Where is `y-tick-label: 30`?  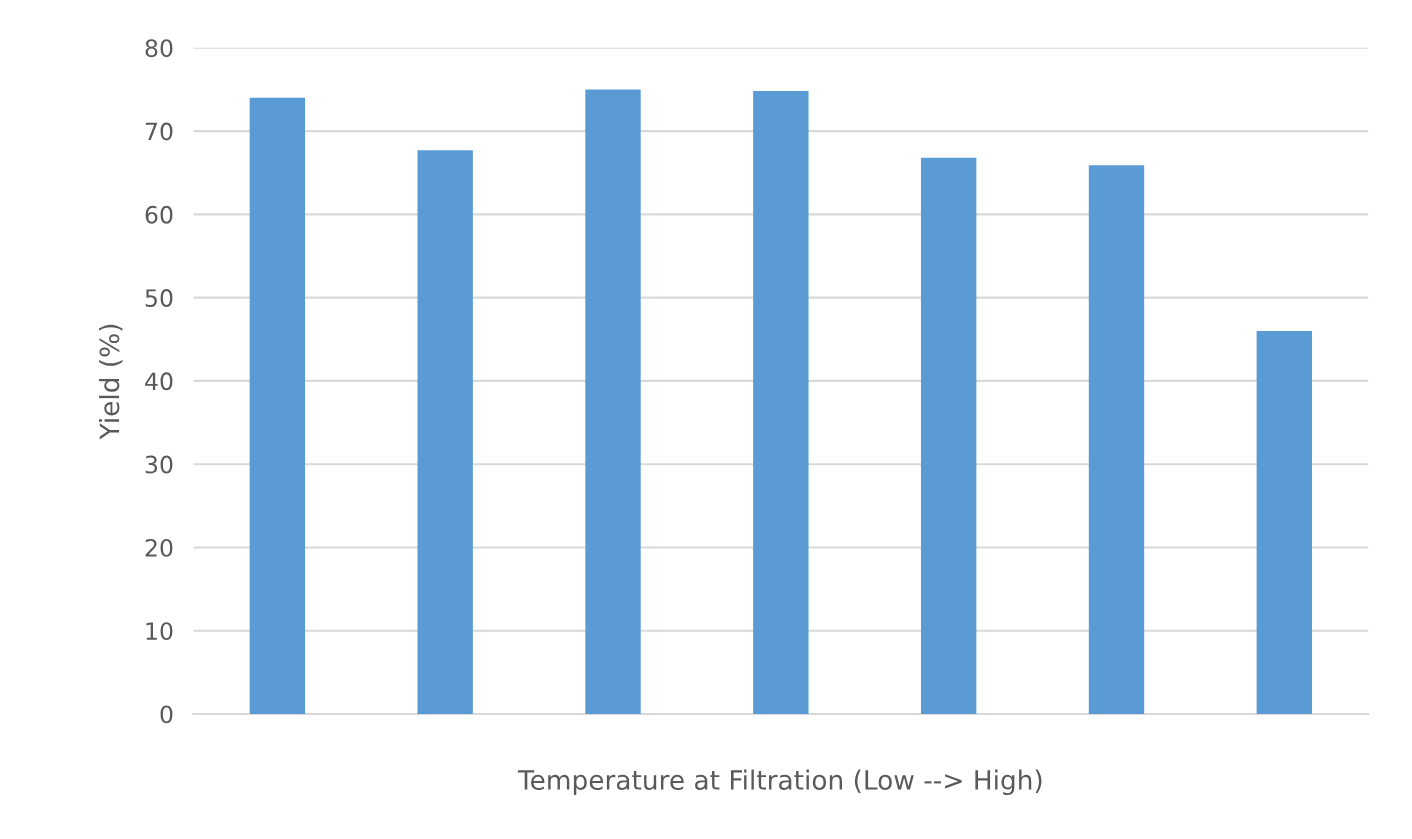
y-tick-label: 30 is located at coordinates (159, 464).